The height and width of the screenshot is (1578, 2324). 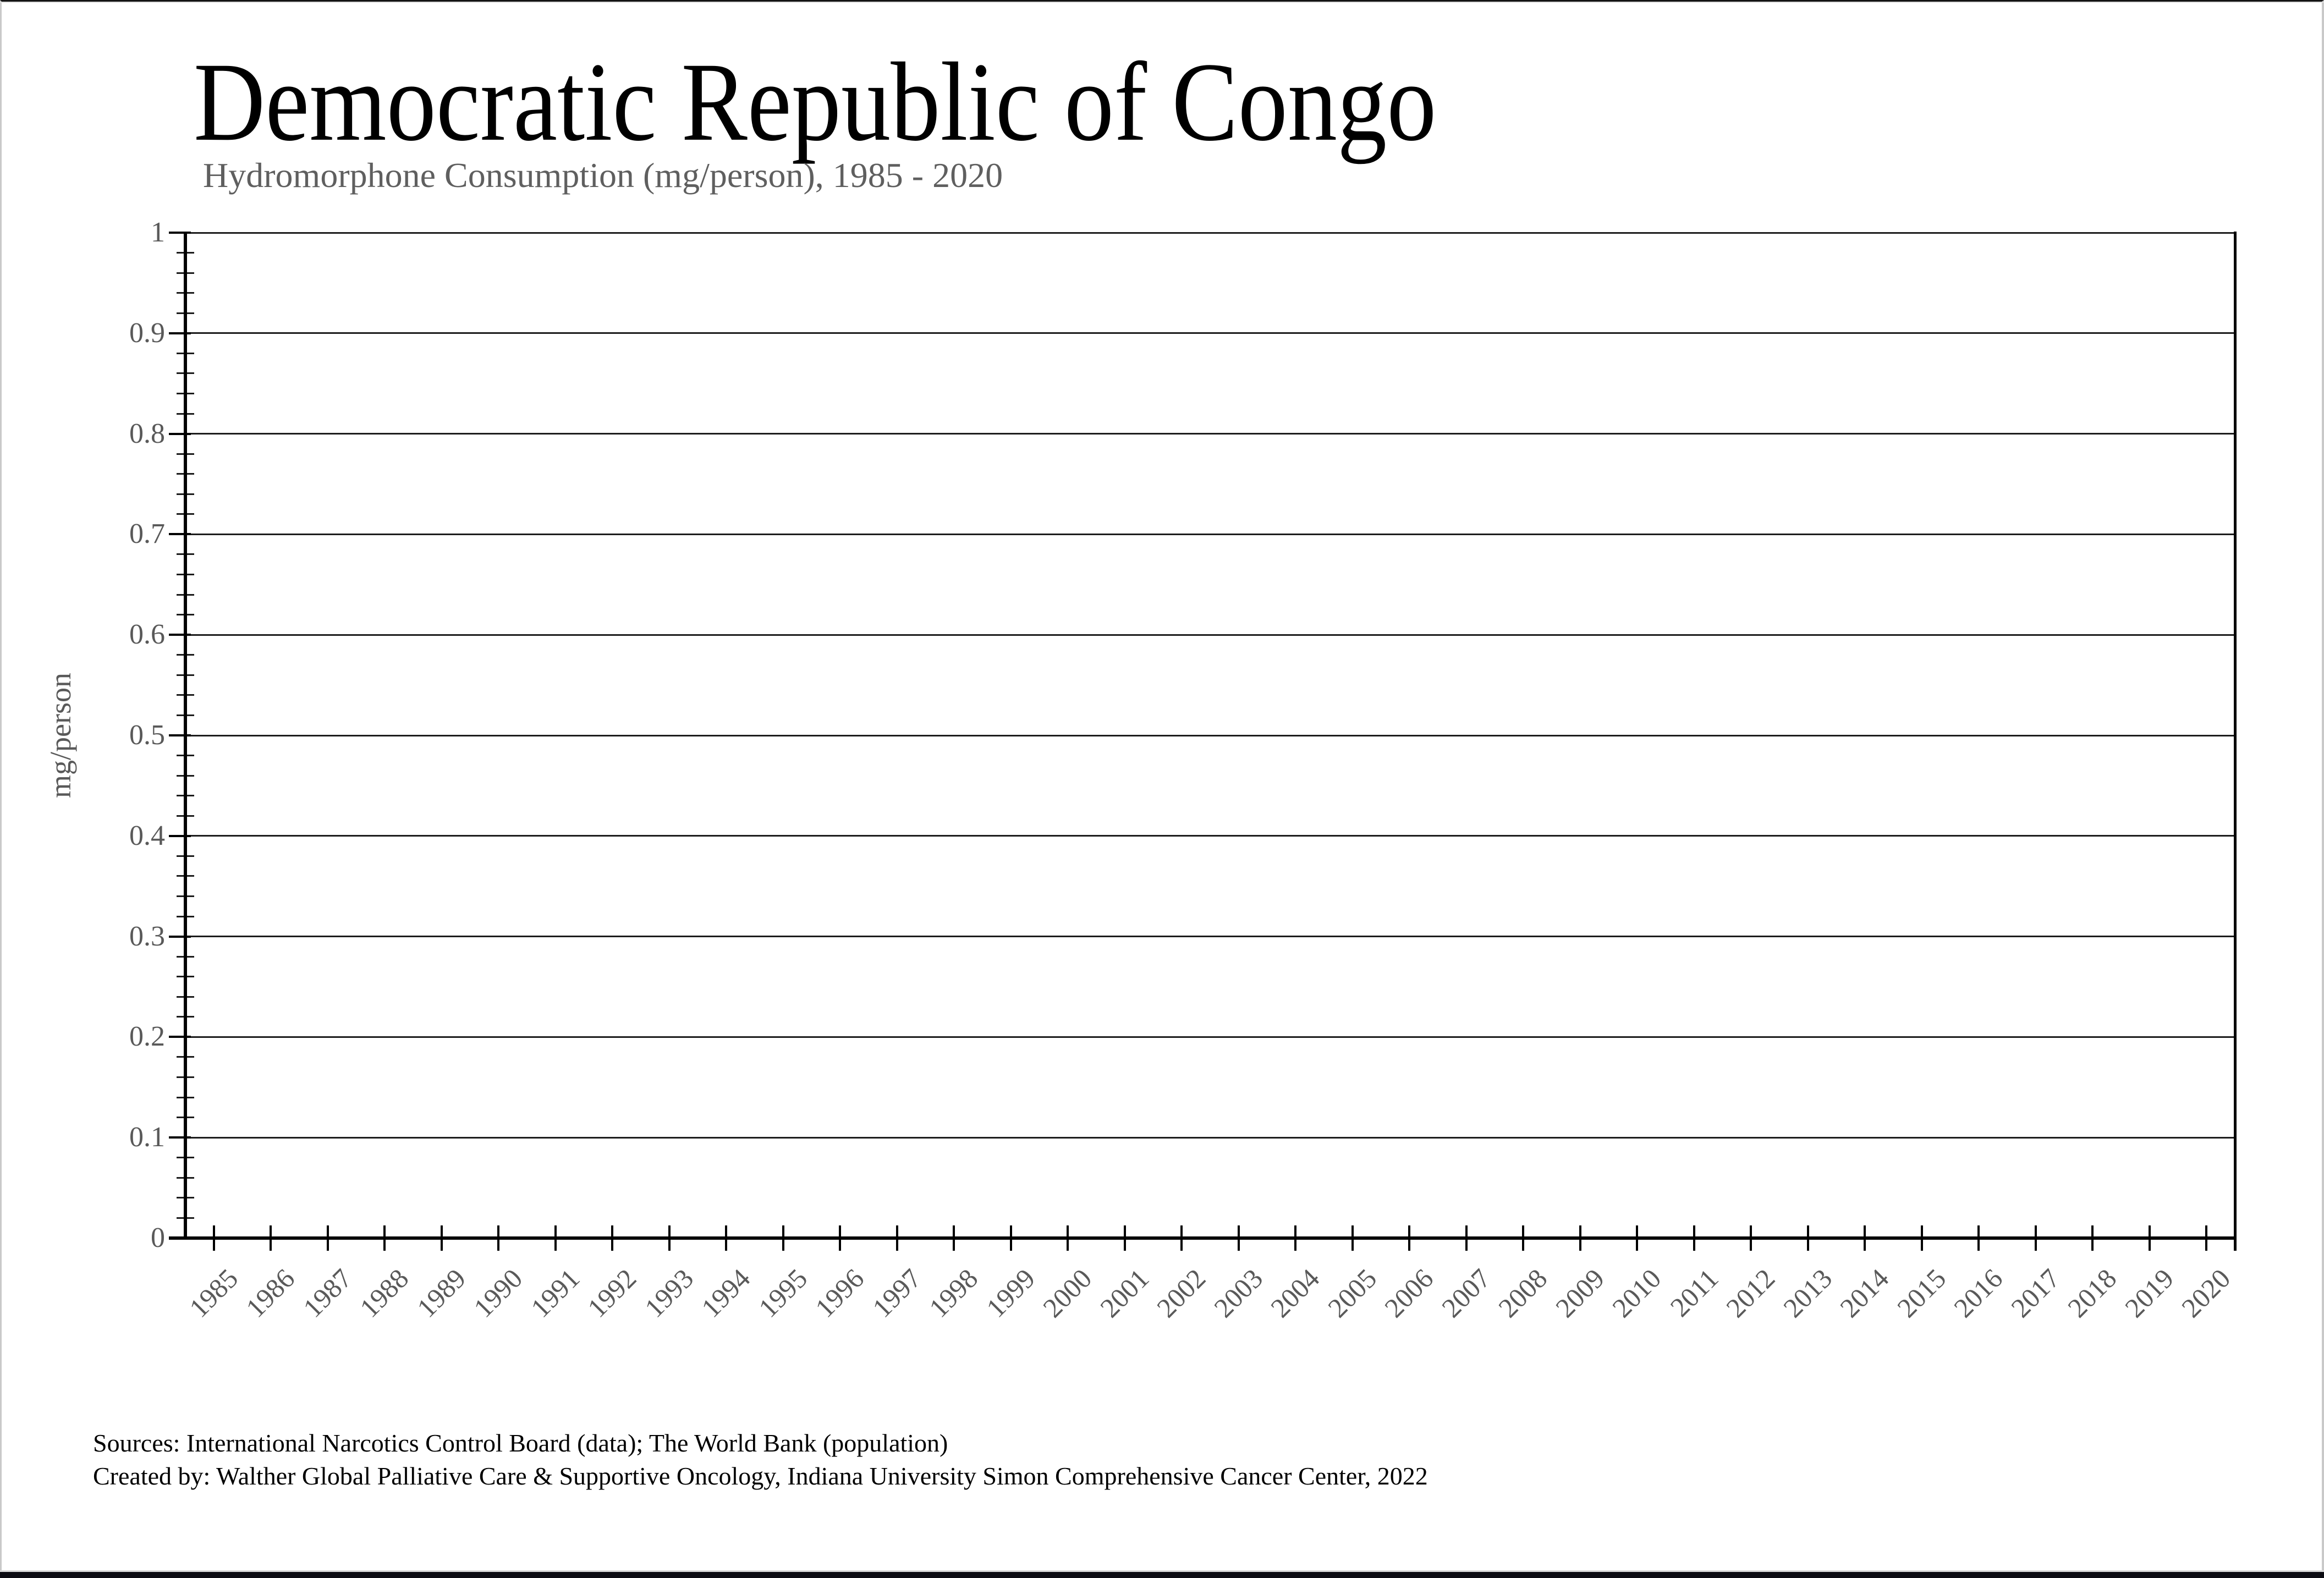 I want to click on y-axis-tick-label: 1, so click(x=158, y=233).